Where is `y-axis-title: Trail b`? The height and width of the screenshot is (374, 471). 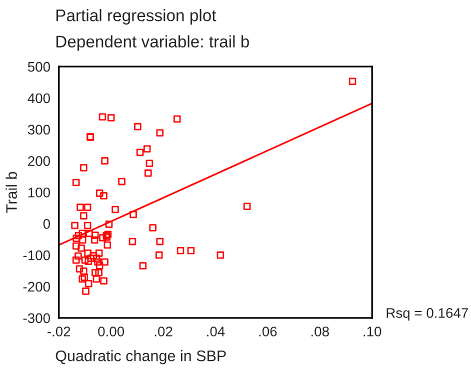 y-axis-title: Trail b is located at coordinates (11, 192).